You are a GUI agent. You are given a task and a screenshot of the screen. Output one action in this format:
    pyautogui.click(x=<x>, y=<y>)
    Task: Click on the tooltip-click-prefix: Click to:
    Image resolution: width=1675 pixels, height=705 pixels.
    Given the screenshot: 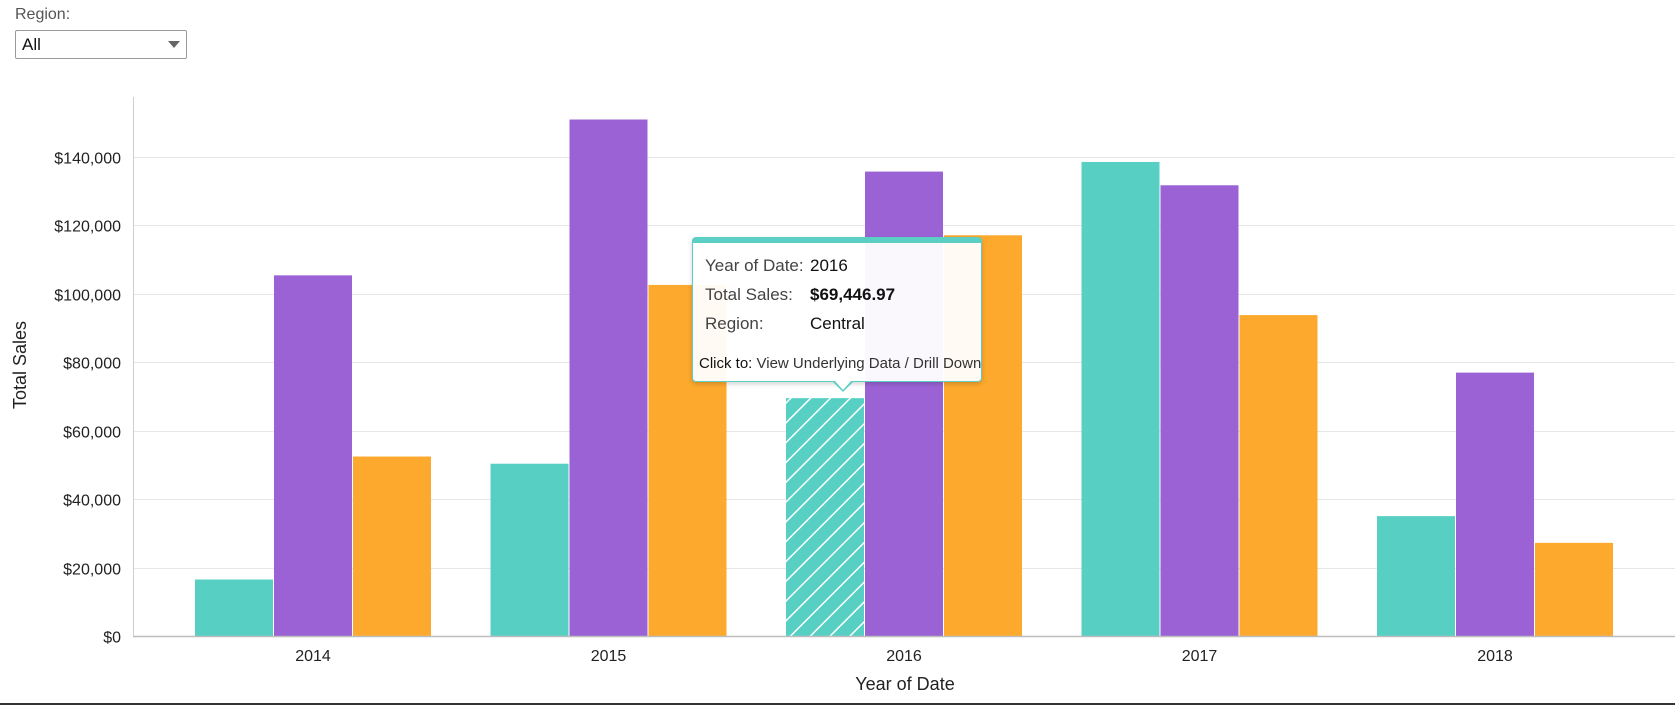 What is the action you would take?
    pyautogui.click(x=726, y=363)
    